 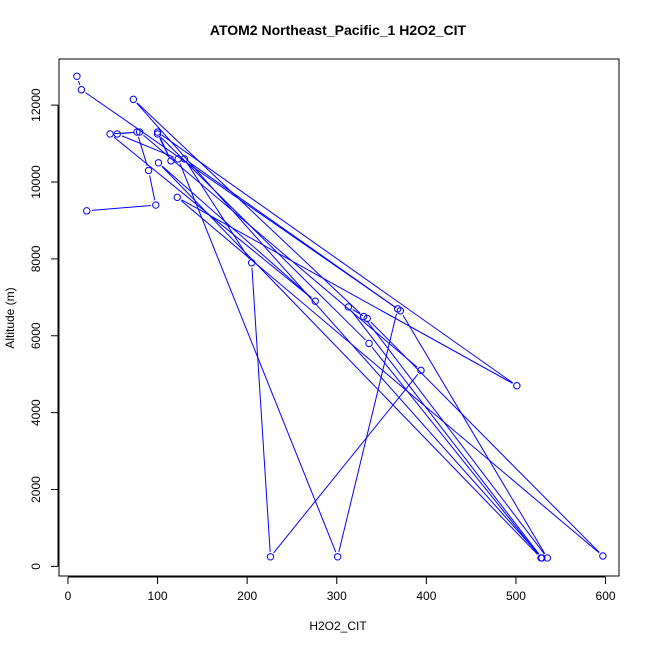 I want to click on x-tick-label: 300, so click(x=337, y=596).